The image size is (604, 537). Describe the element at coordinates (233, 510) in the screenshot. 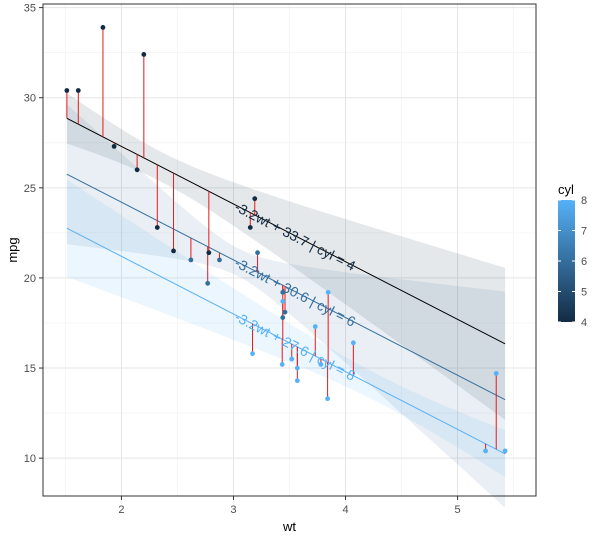

I see `x-tick-label: 3` at that location.